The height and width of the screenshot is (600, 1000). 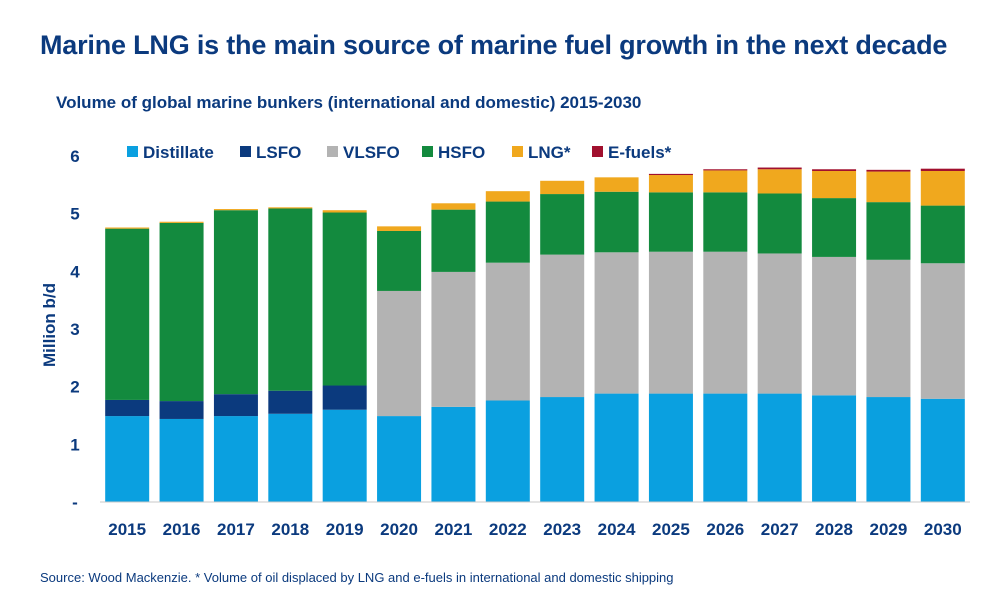 I want to click on y-tick-label: 3, so click(x=74, y=329).